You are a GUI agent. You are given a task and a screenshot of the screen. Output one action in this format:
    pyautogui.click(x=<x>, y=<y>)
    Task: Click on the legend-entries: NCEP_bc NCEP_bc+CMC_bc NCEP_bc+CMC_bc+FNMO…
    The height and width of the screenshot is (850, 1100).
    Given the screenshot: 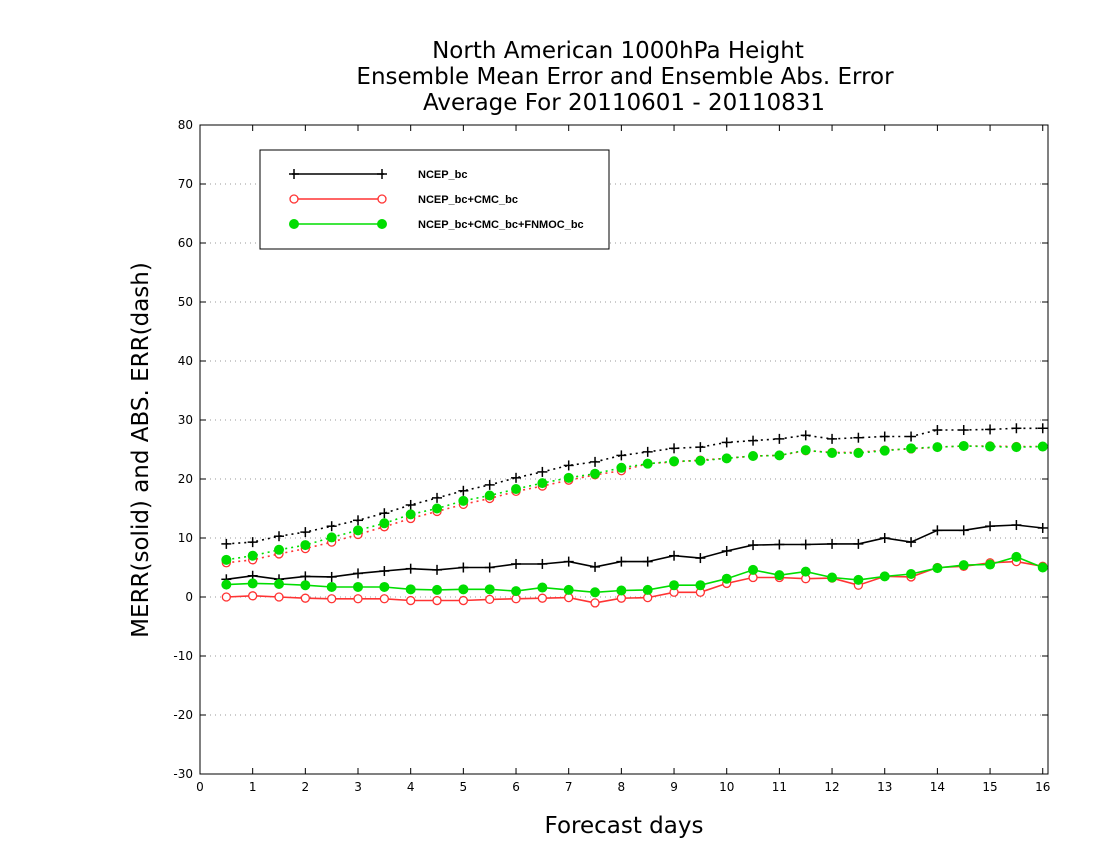 What is the action you would take?
    pyautogui.click(x=436, y=200)
    